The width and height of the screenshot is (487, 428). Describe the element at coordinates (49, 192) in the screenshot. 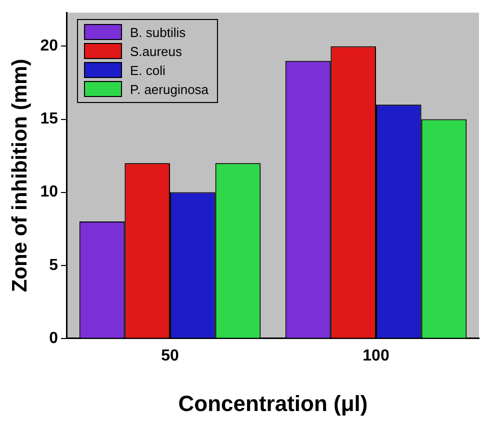

I see `y-tick-label: 10` at that location.